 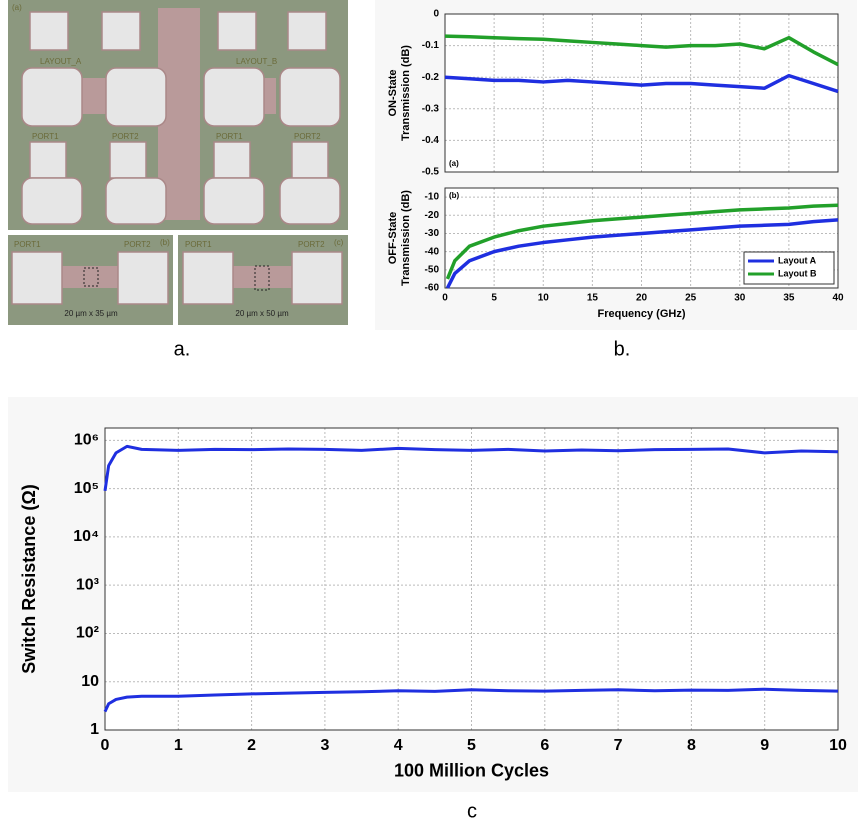 What do you see at coordinates (454, 195) in the screenshot?
I see `panel-annotation: (b)` at bounding box center [454, 195].